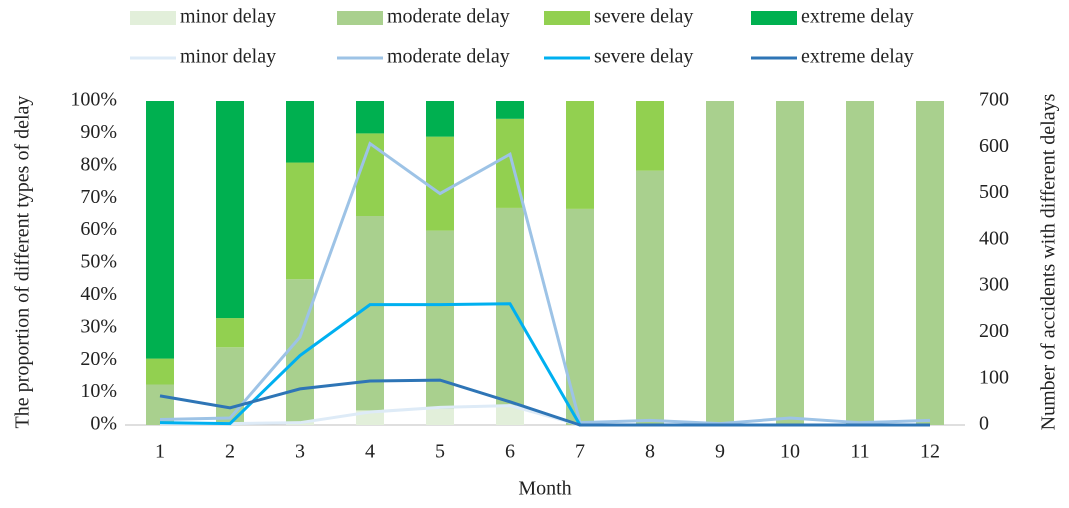 This screenshot has width=1069, height=508. I want to click on x-tick-label: 1, so click(160, 452).